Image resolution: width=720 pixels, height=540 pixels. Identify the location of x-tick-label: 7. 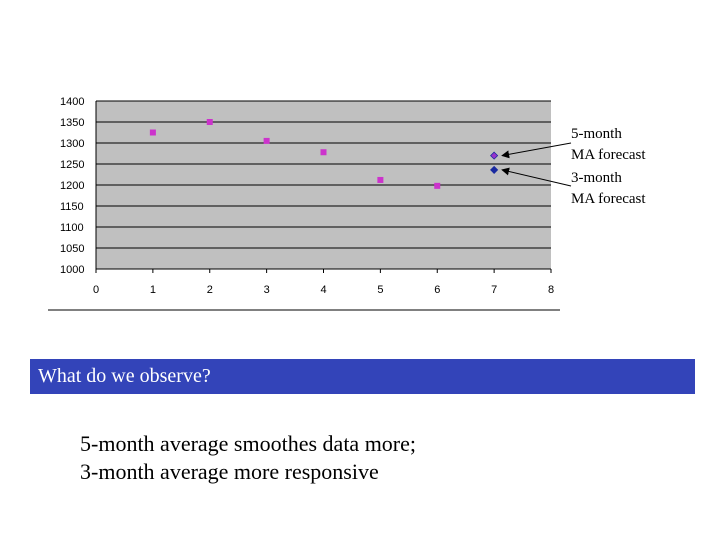
(494, 290).